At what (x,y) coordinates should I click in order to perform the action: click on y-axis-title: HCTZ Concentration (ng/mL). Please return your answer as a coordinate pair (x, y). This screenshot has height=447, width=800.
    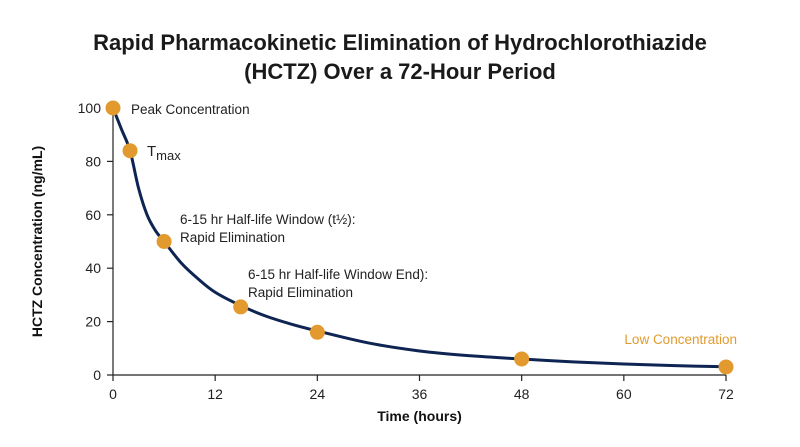
    Looking at the image, I should click on (37, 241).